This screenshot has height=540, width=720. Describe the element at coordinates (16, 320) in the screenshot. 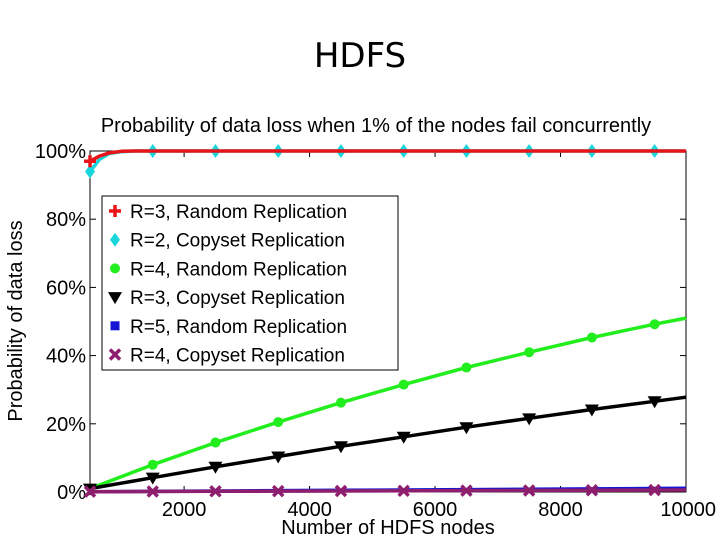

I see `y-axis-label: Probability of data loss` at that location.